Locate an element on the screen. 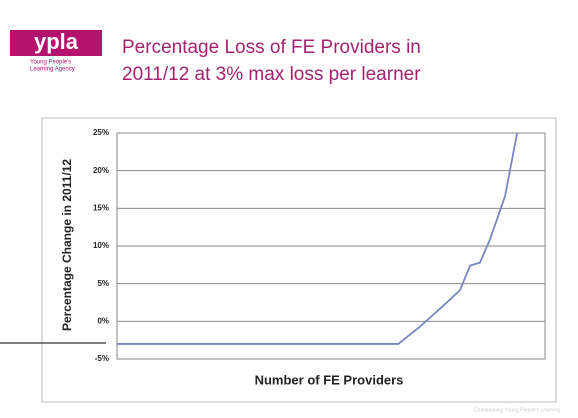 The image size is (578, 418). y-tick-label: 25% is located at coordinates (101, 132).